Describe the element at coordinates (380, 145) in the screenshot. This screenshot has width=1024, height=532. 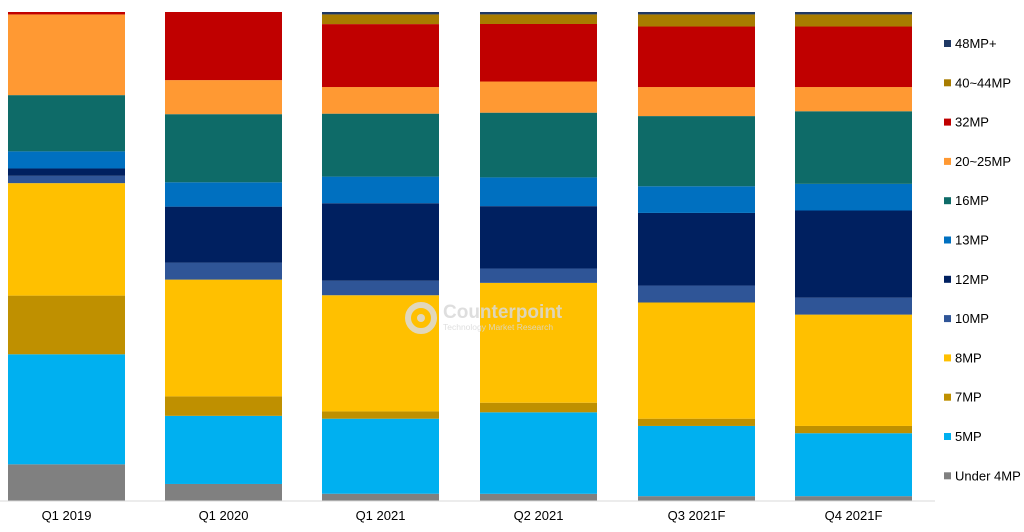
I see `bar-segment-q1-2021-16mp` at that location.